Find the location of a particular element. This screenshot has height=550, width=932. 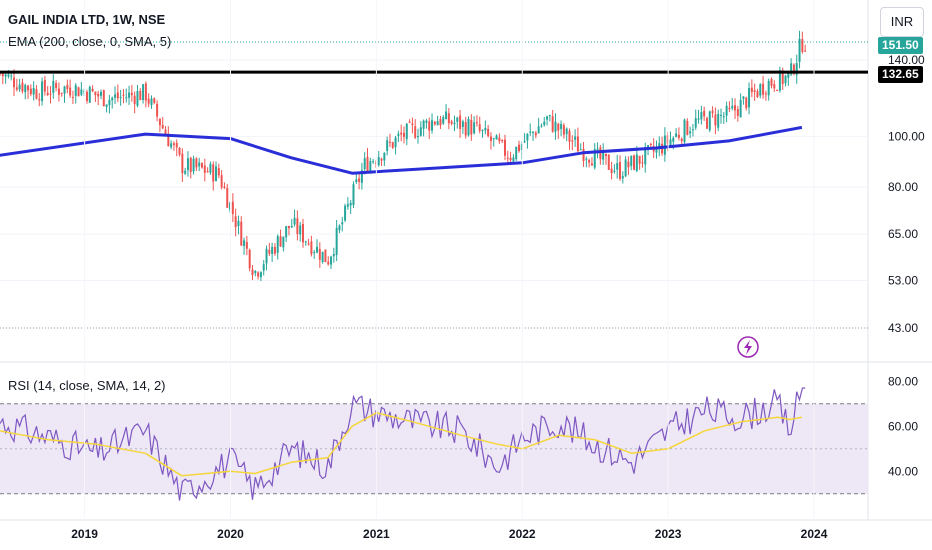

currency-button: INR is located at coordinates (902, 22).